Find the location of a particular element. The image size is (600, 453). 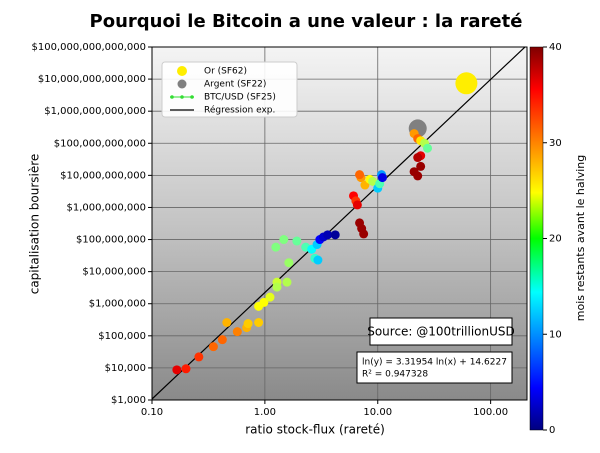

x-tick-label: 10.00 is located at coordinates (377, 412).